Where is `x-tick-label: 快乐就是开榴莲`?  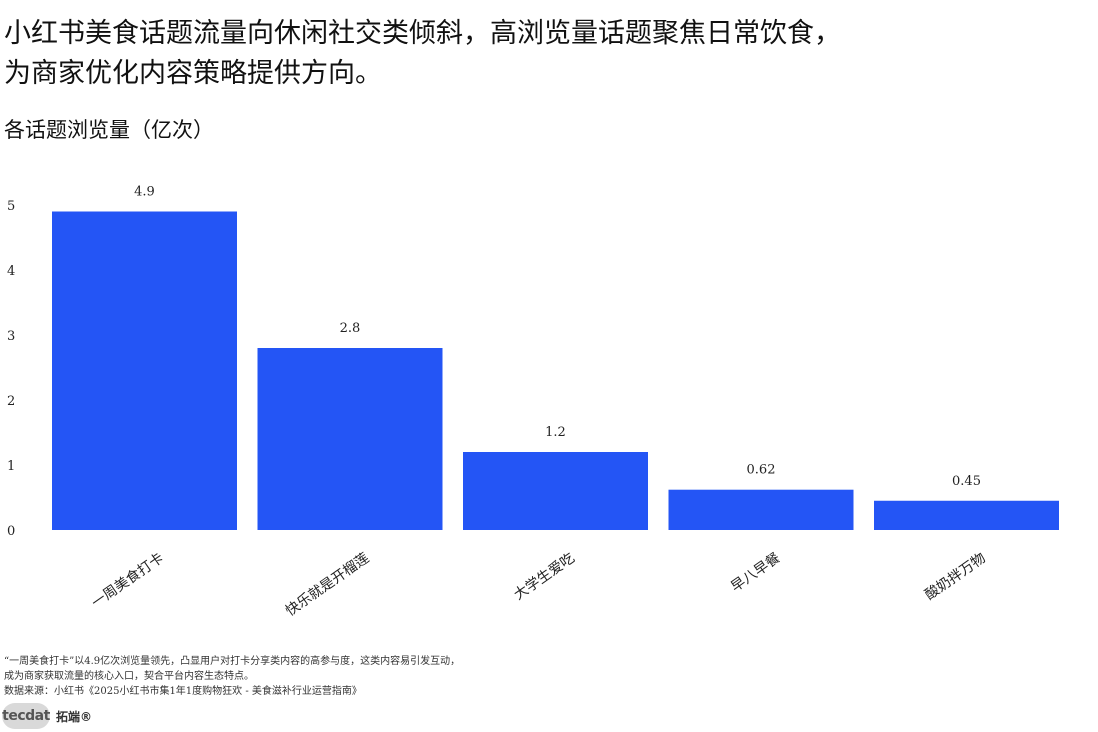
x-tick-label: 快乐就是开榴莲 is located at coordinates (327, 584).